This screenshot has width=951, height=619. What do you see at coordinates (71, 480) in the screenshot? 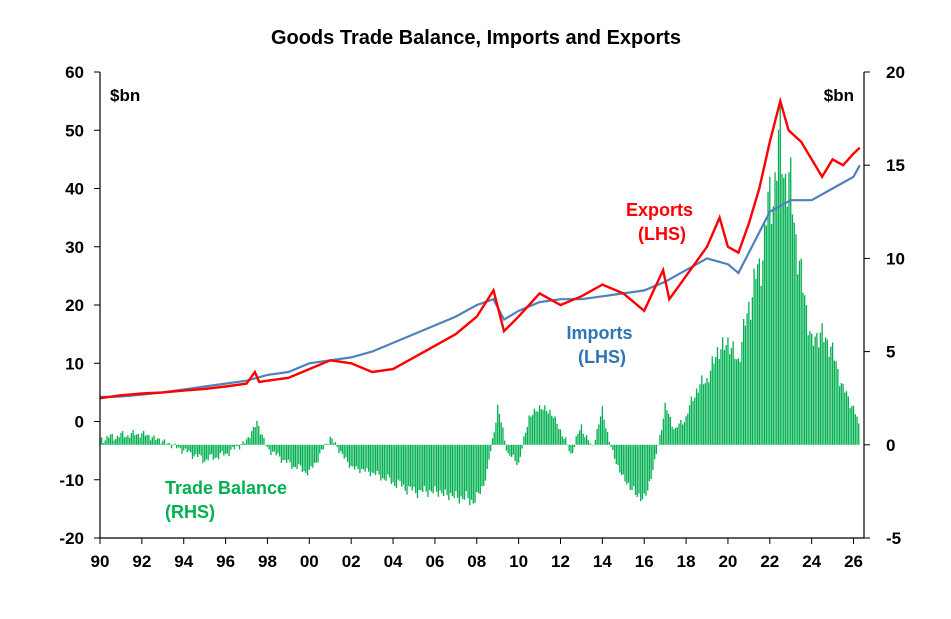
I see `left-tick-label: -10` at bounding box center [71, 480].